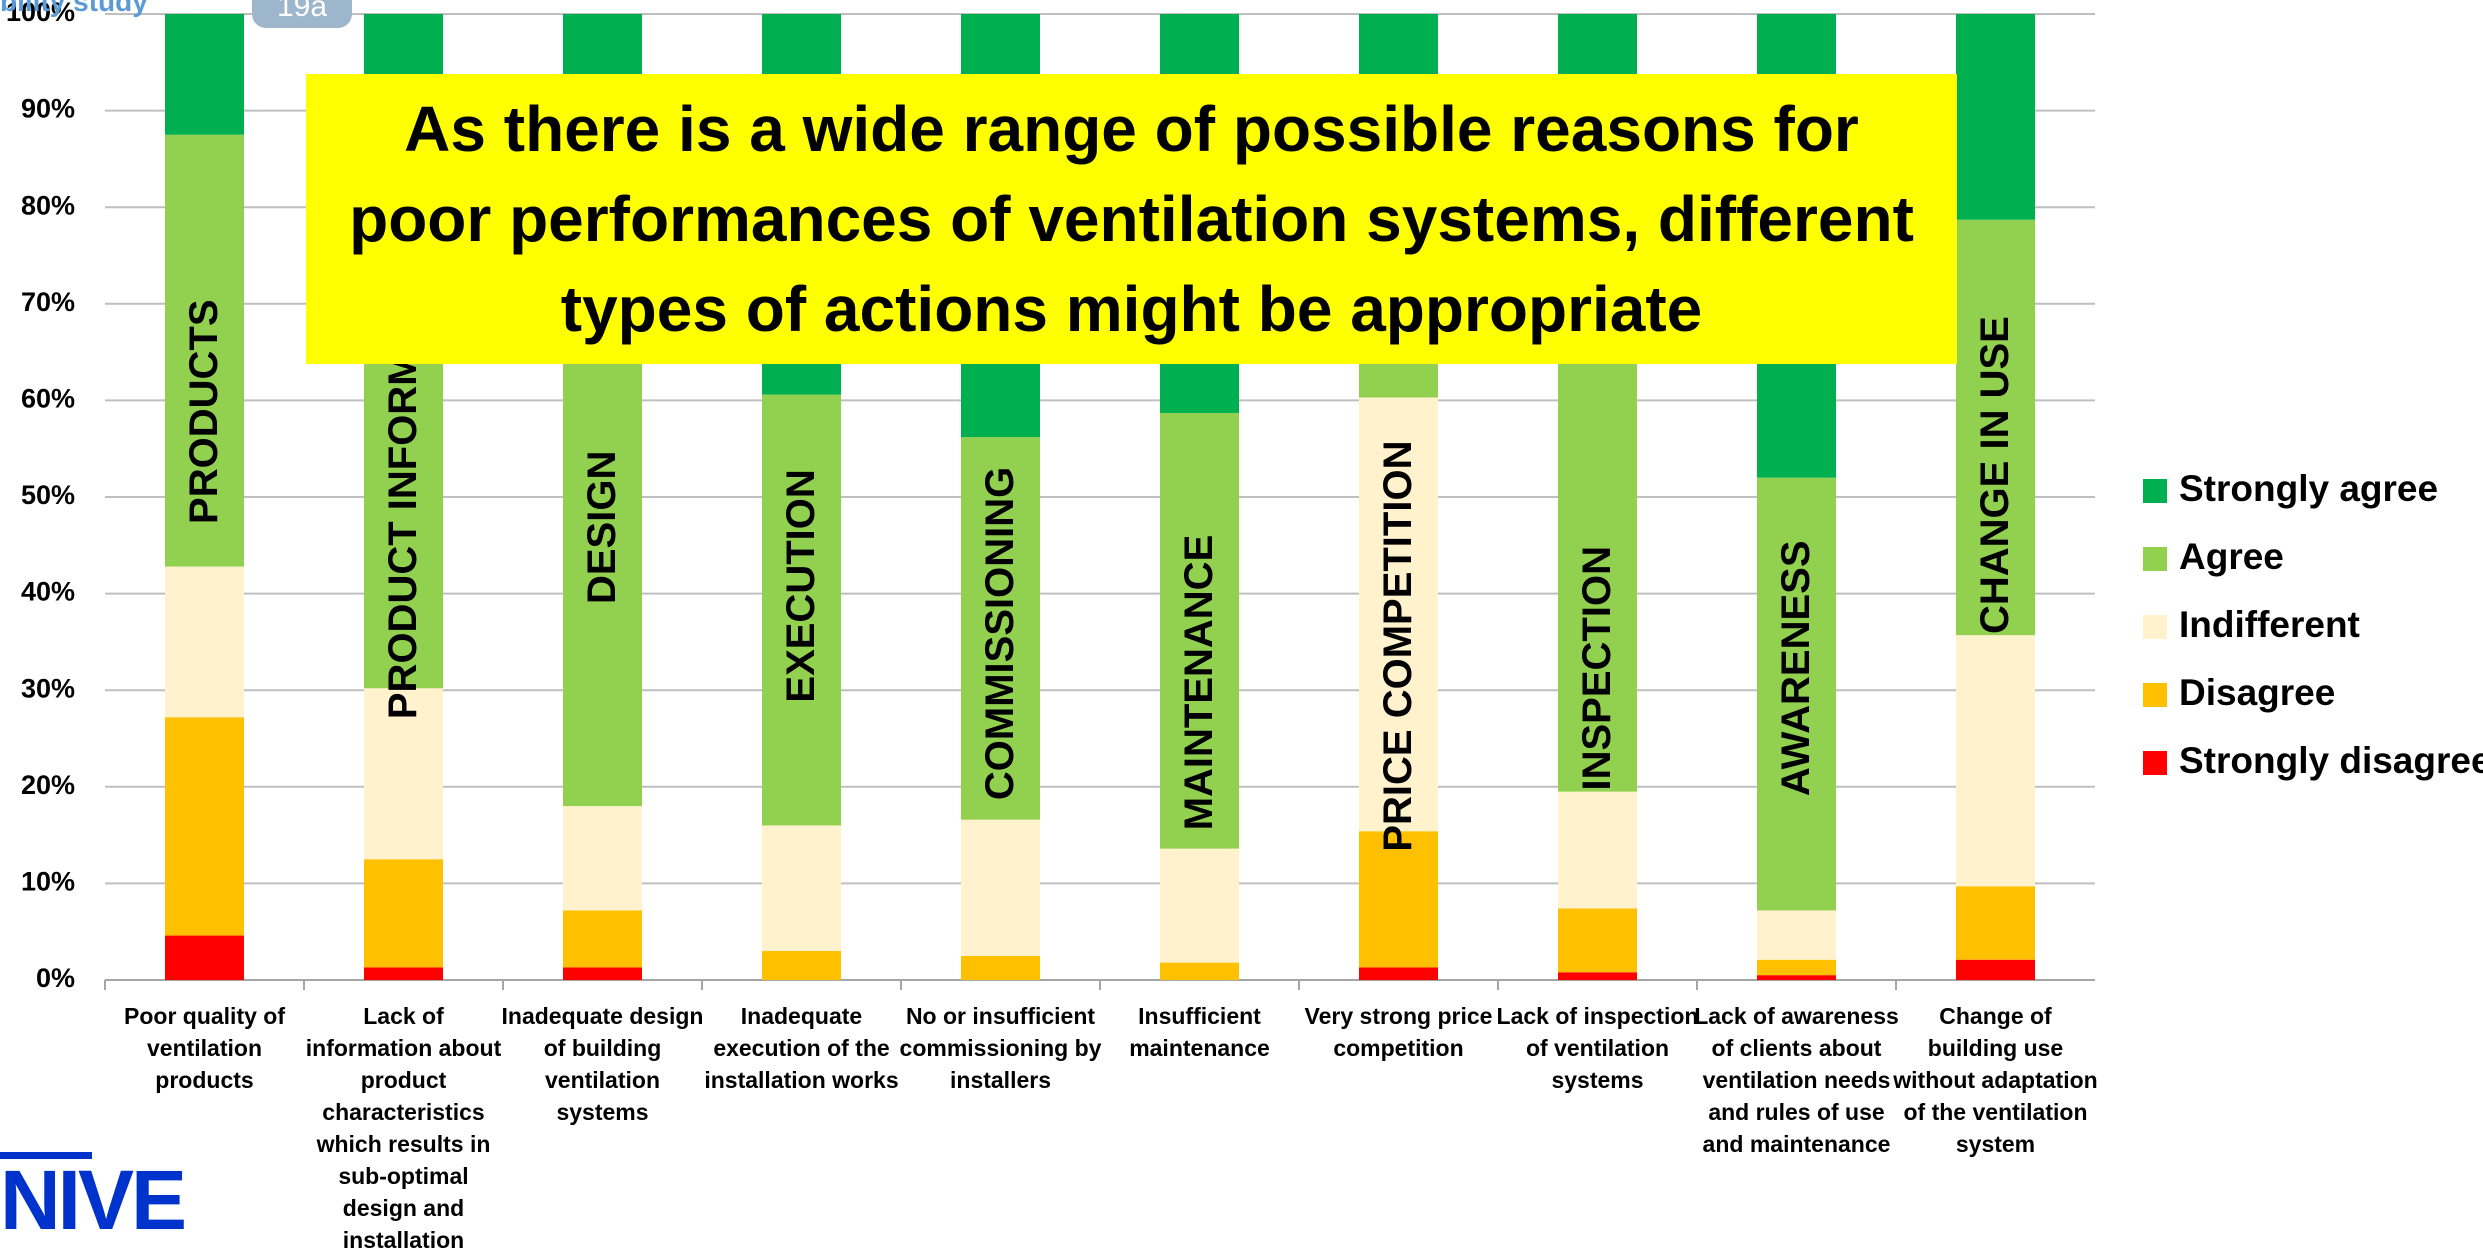 The width and height of the screenshot is (2483, 1256). I want to click on y-tick-label: 0%, so click(55, 978).